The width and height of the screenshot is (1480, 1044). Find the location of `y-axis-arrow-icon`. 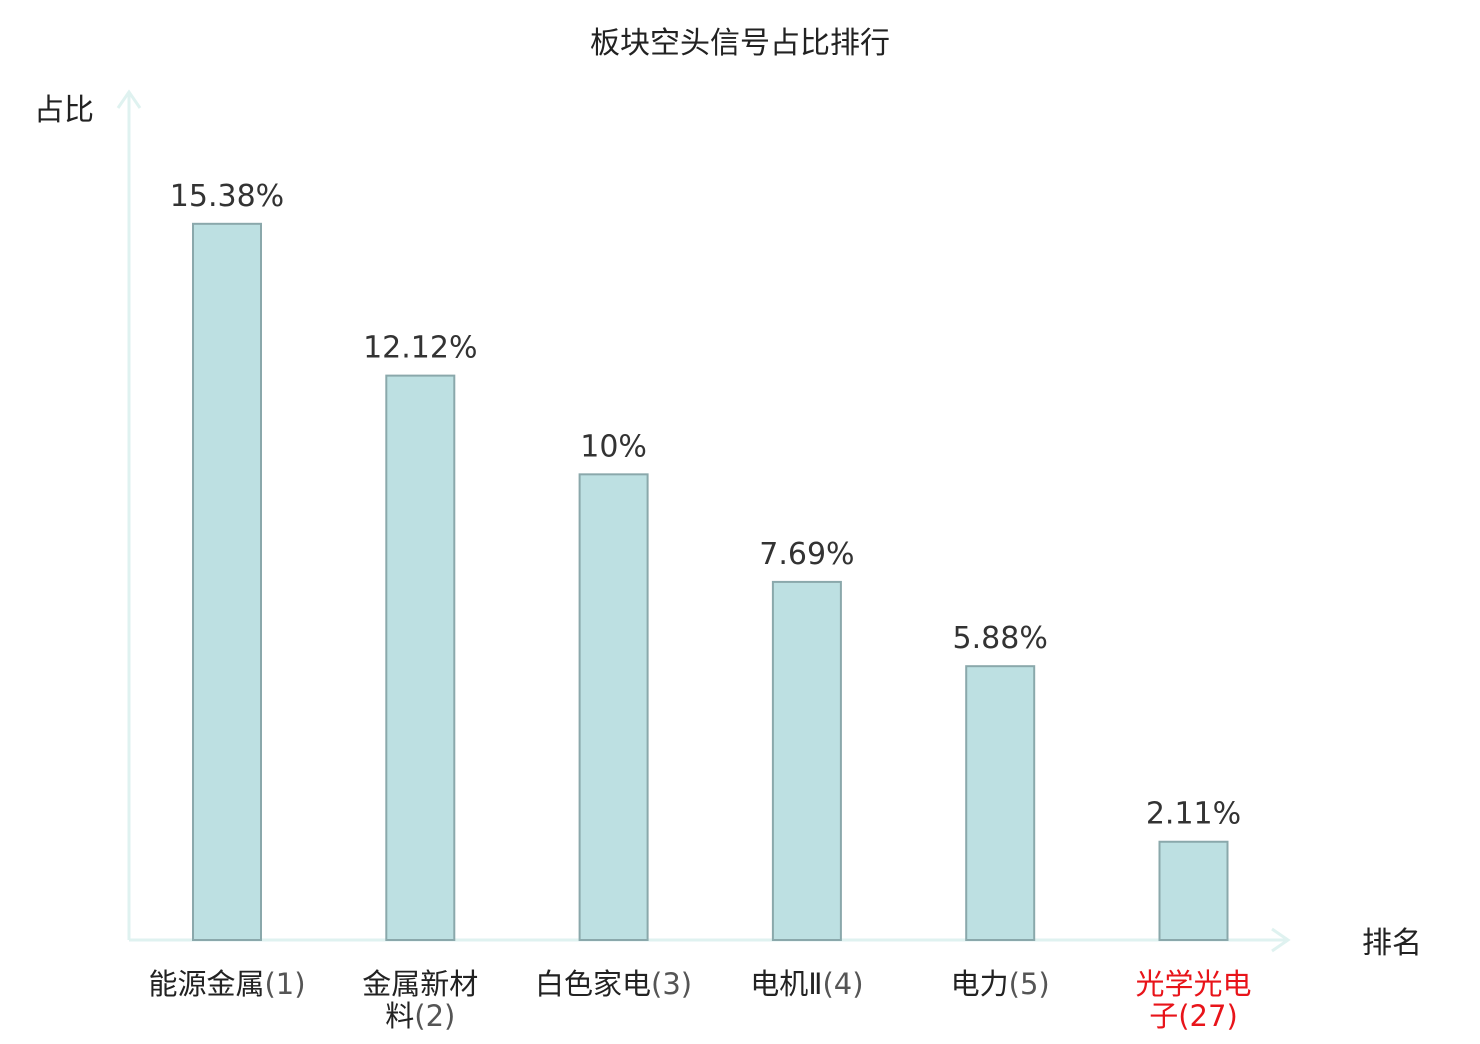

y-axis-arrow-icon is located at coordinates (129, 99).